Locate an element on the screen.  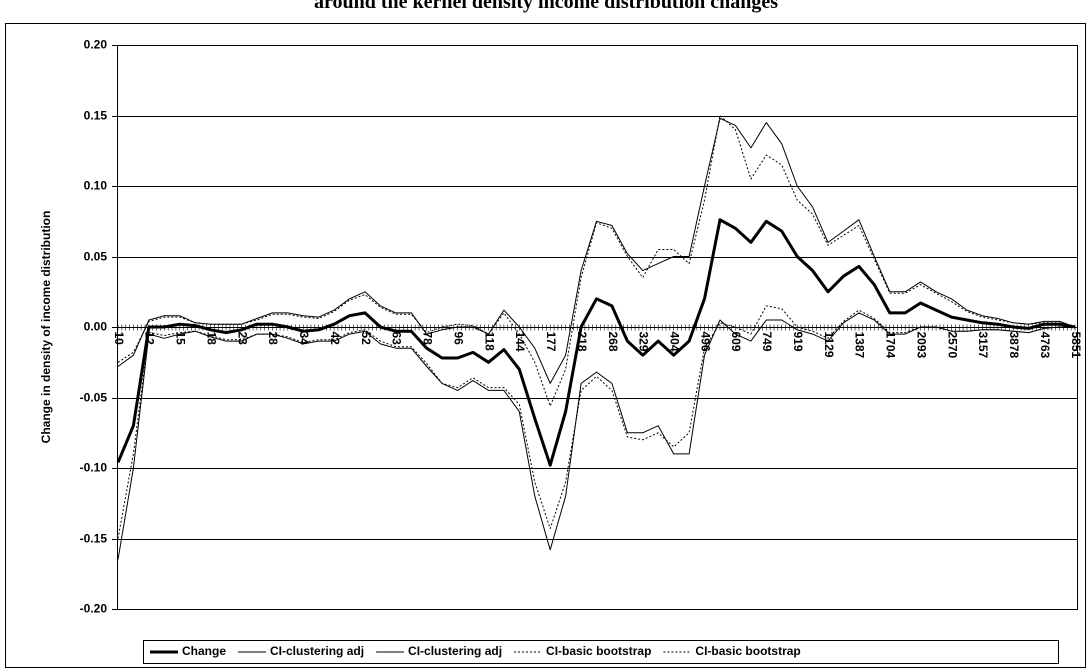
x-tick-label: 28 is located at coordinates (273, 339).